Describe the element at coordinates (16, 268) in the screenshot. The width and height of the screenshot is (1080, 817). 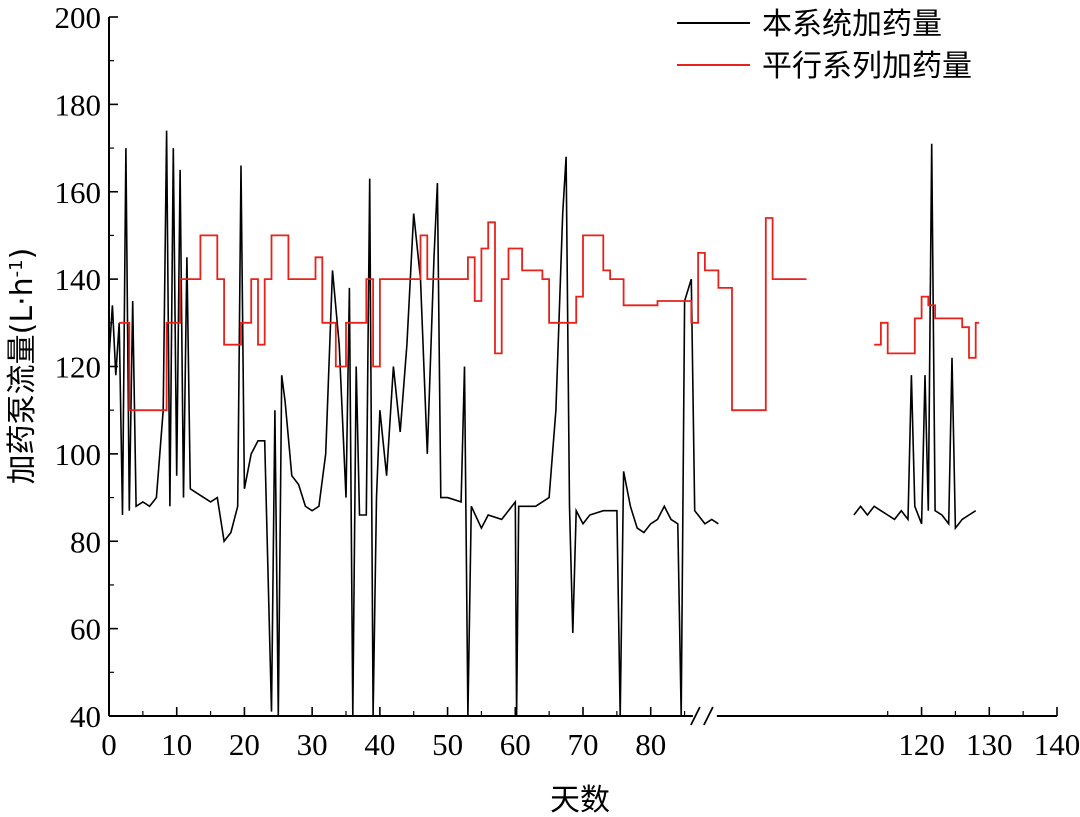
I see `y-axis-label-superscript: -1` at that location.